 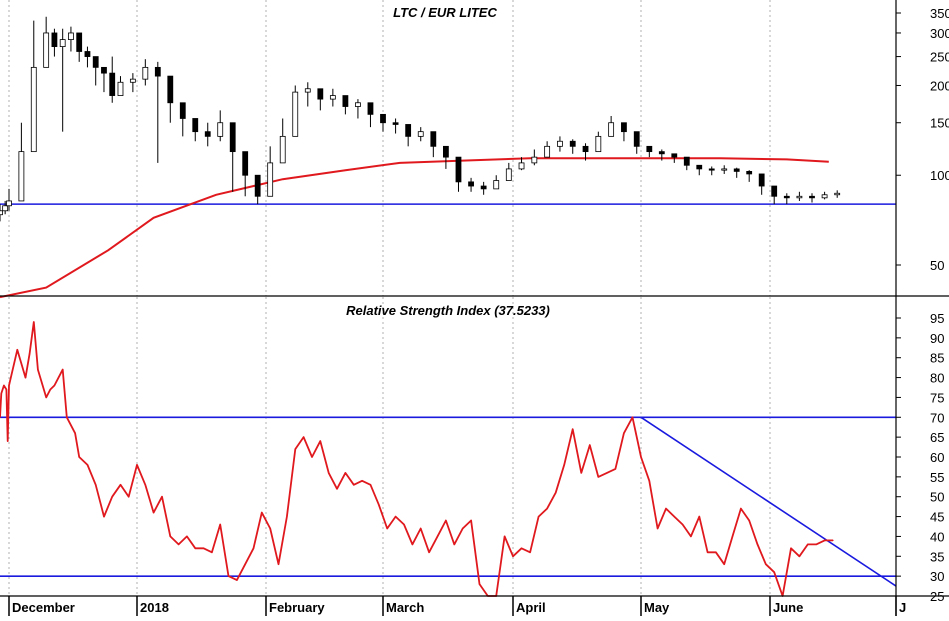 What do you see at coordinates (902, 607) in the screenshot?
I see `x-tick-label-7: J` at bounding box center [902, 607].